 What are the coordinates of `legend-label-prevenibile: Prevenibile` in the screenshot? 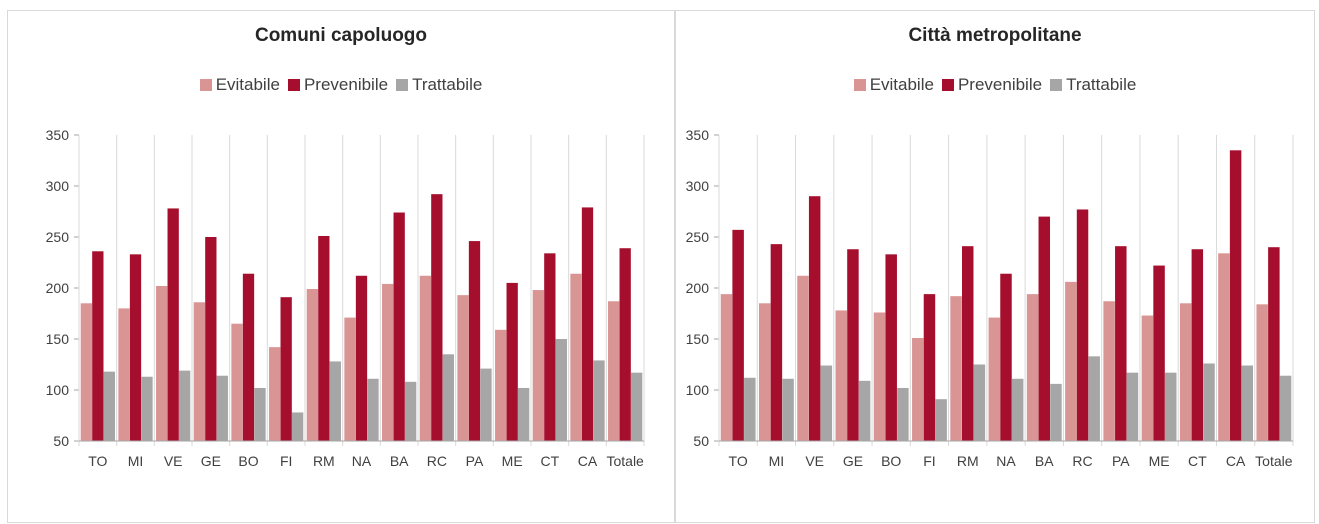 It's located at (1000, 84).